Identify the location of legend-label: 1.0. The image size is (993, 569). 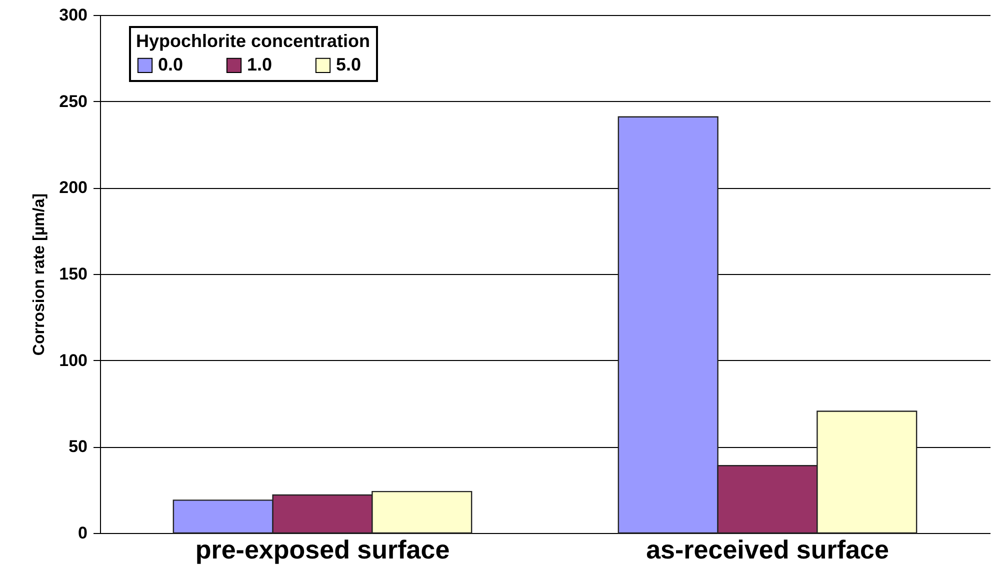
(259, 64).